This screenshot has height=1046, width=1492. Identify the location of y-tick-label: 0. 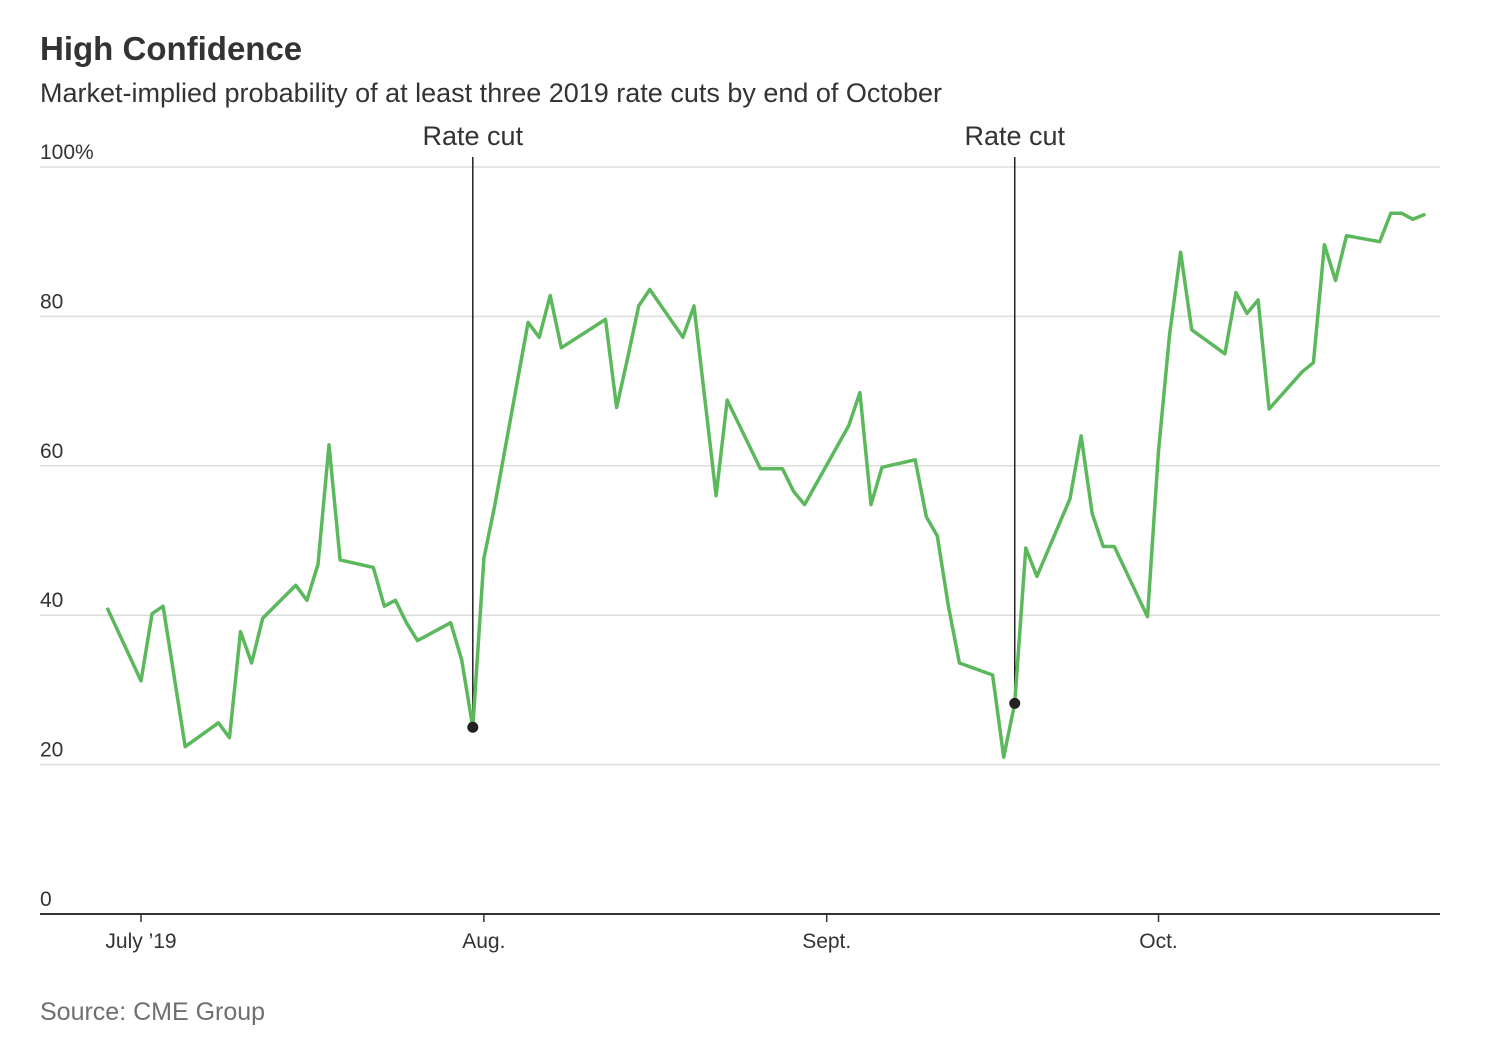
(46, 899).